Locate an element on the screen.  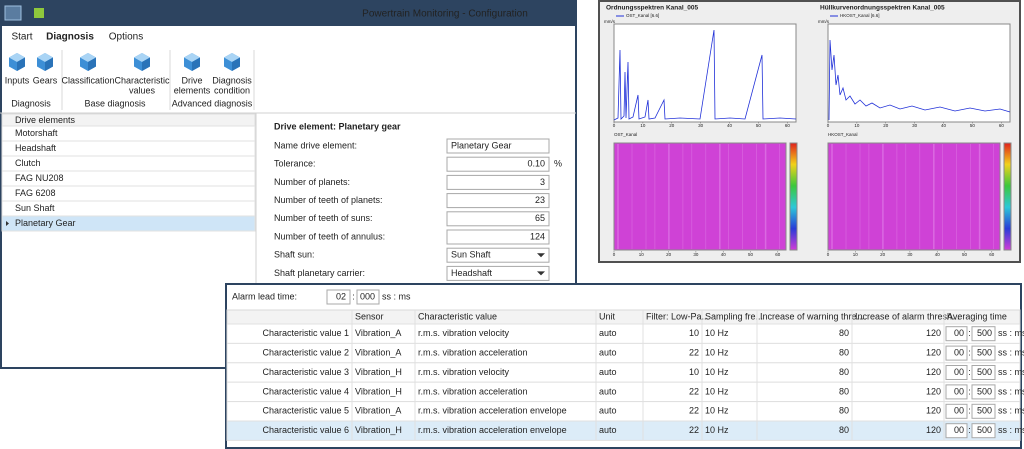
field-value: 23 is located at coordinates (540, 200).